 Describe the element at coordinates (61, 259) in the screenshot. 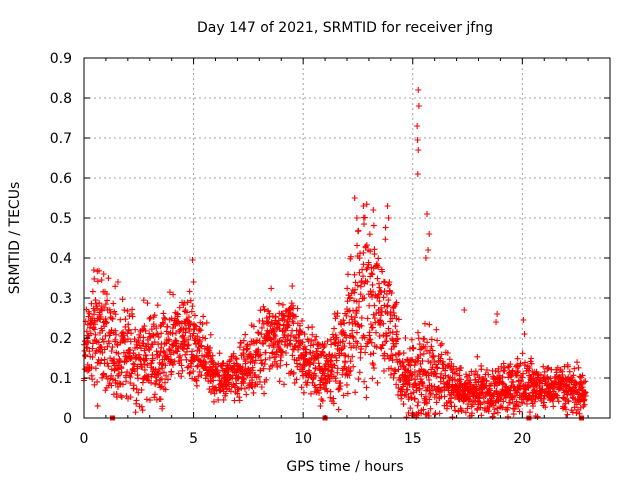

I see `y-tick-label: 0.4` at that location.